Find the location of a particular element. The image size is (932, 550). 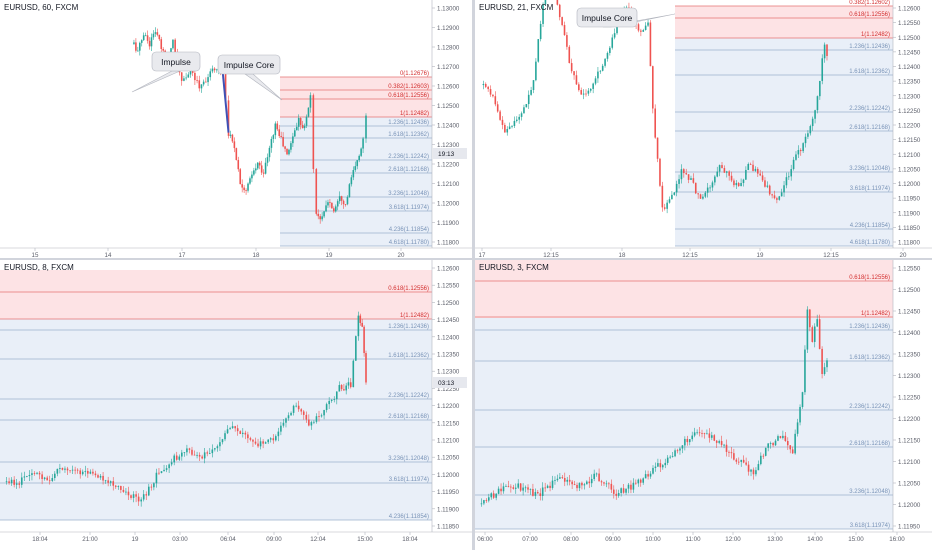

price-tick-label: 1.11900 is located at coordinates (448, 509).